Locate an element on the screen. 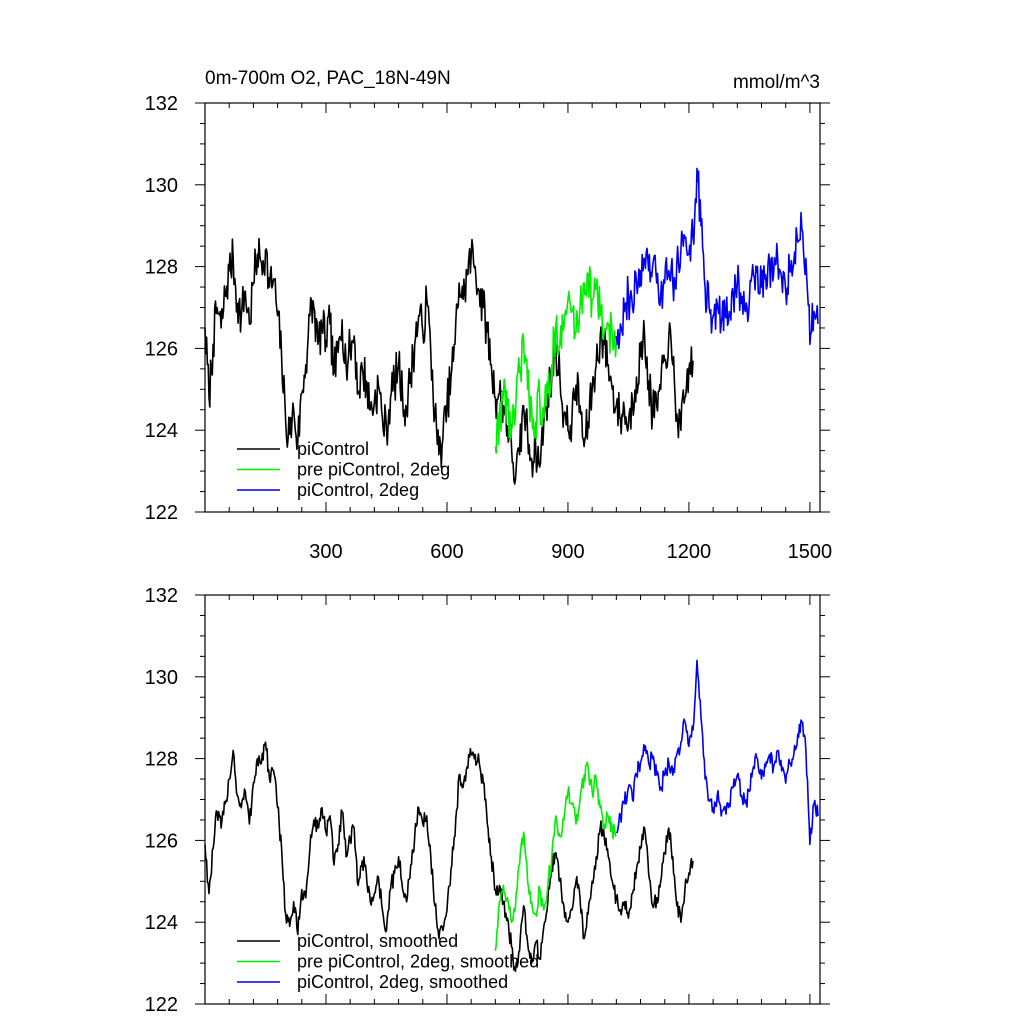 This screenshot has width=1024, height=1024. bottom-y-tick-labels: 122 124 126 128 130 132 is located at coordinates (161, 800).